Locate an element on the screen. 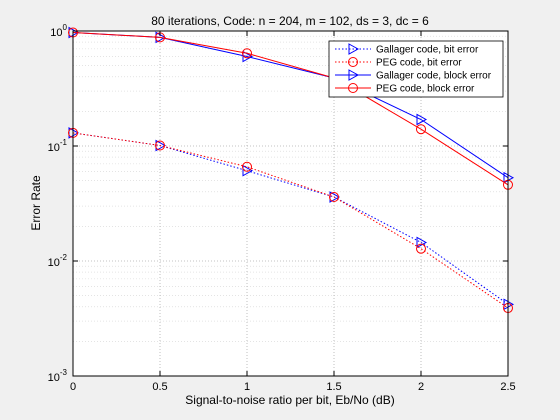 This screenshot has height=420, width=560. legend-label: Gallager code, bit error is located at coordinates (427, 50).